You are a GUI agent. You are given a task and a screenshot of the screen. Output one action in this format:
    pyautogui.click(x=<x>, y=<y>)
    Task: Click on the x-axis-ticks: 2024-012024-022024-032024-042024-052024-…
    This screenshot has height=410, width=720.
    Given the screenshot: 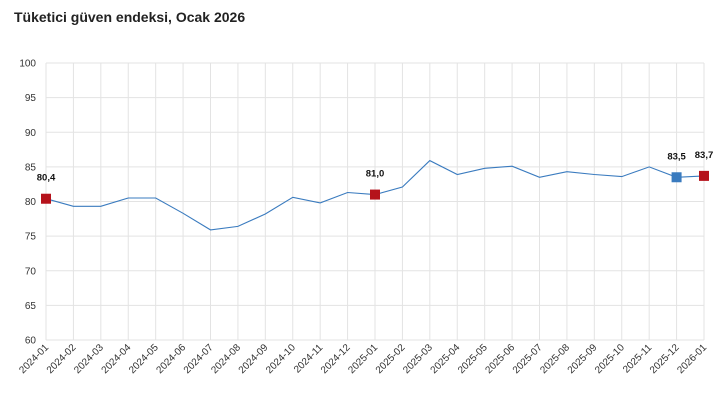 What is the action you would take?
    pyautogui.click(x=363, y=359)
    